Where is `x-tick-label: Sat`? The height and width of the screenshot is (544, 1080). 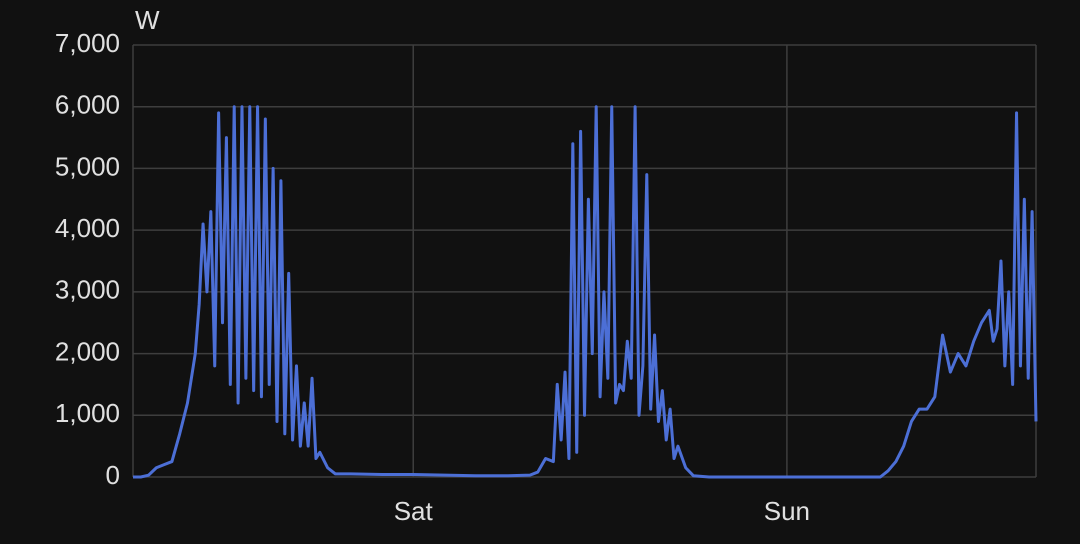
x-tick-label: Sat is located at coordinates (414, 511).